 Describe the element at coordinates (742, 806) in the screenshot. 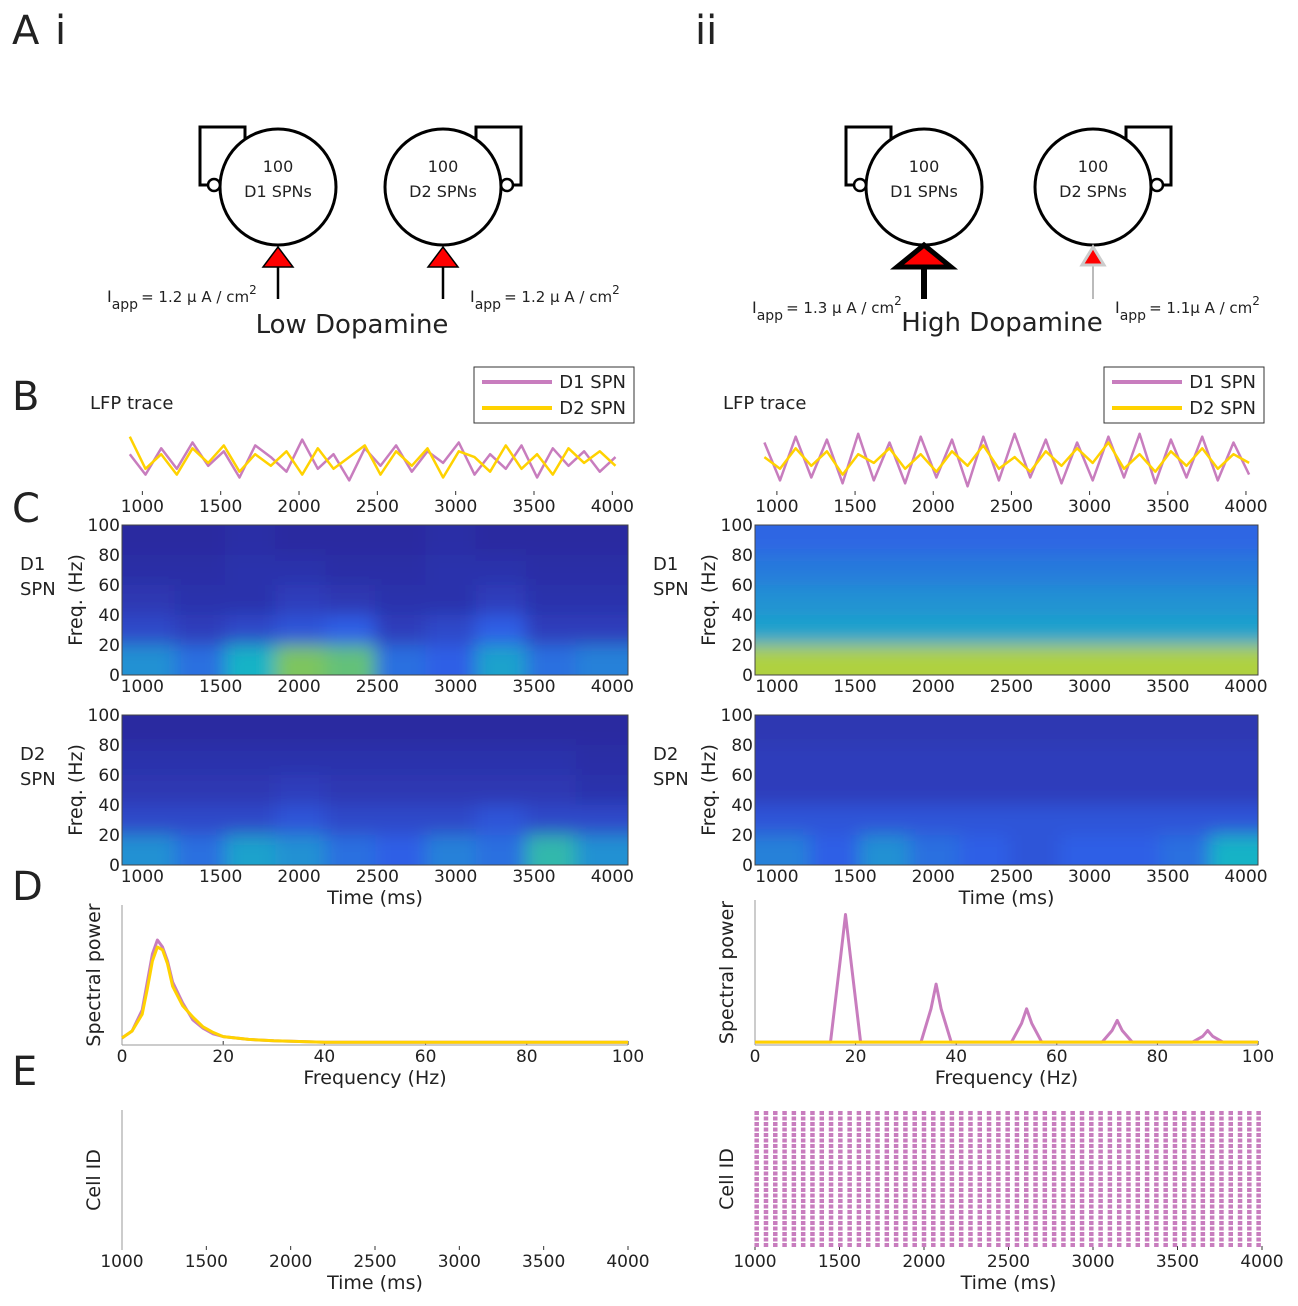

I see `y-tick-label: 40` at that location.